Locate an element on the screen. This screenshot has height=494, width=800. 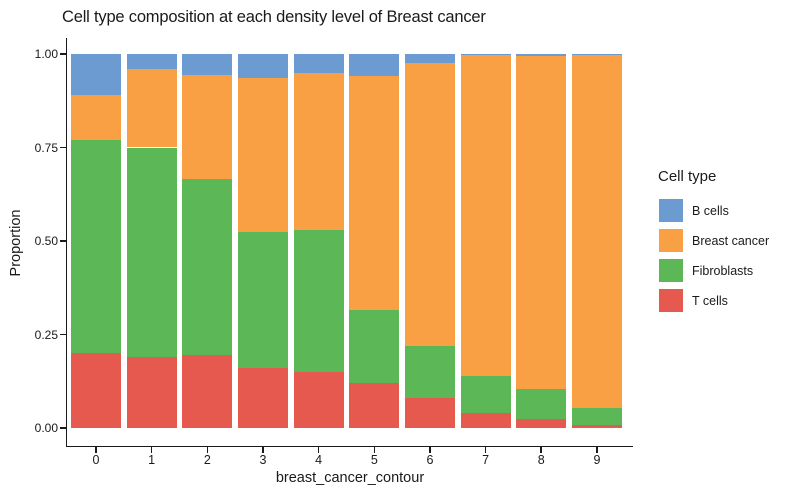
x-tick-label: 1 is located at coordinates (152, 460).